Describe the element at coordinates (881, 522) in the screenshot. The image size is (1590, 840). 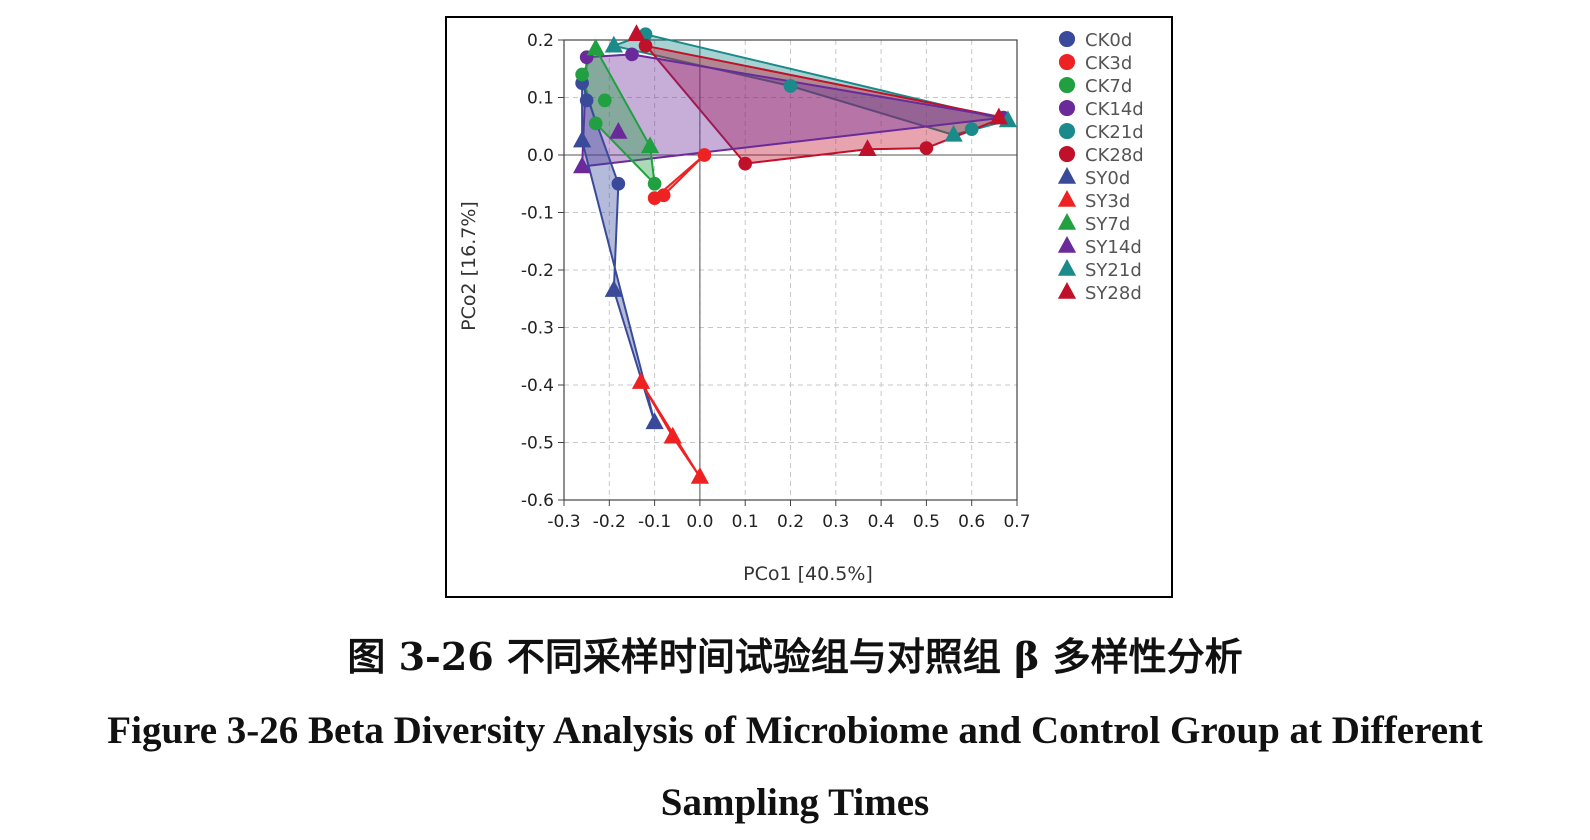
I see `x-tick-label: 0.4` at that location.